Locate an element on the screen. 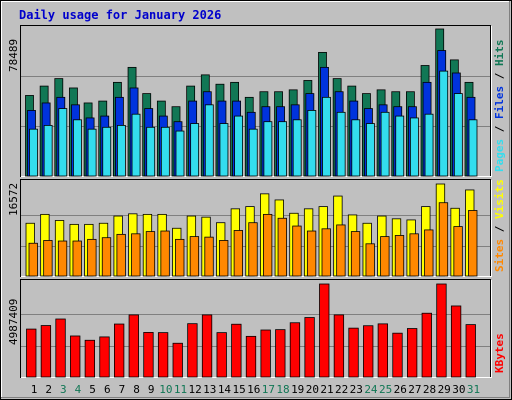  chart-title: Daily usage for January 2026 is located at coordinates (120, 15).